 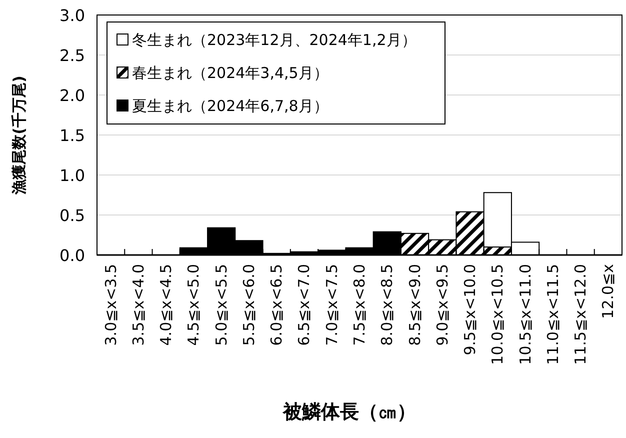 What do you see at coordinates (274, 40) in the screenshot?
I see `legend-label: 冬生まれ（2023年12月、2024年1,2月）` at bounding box center [274, 40].